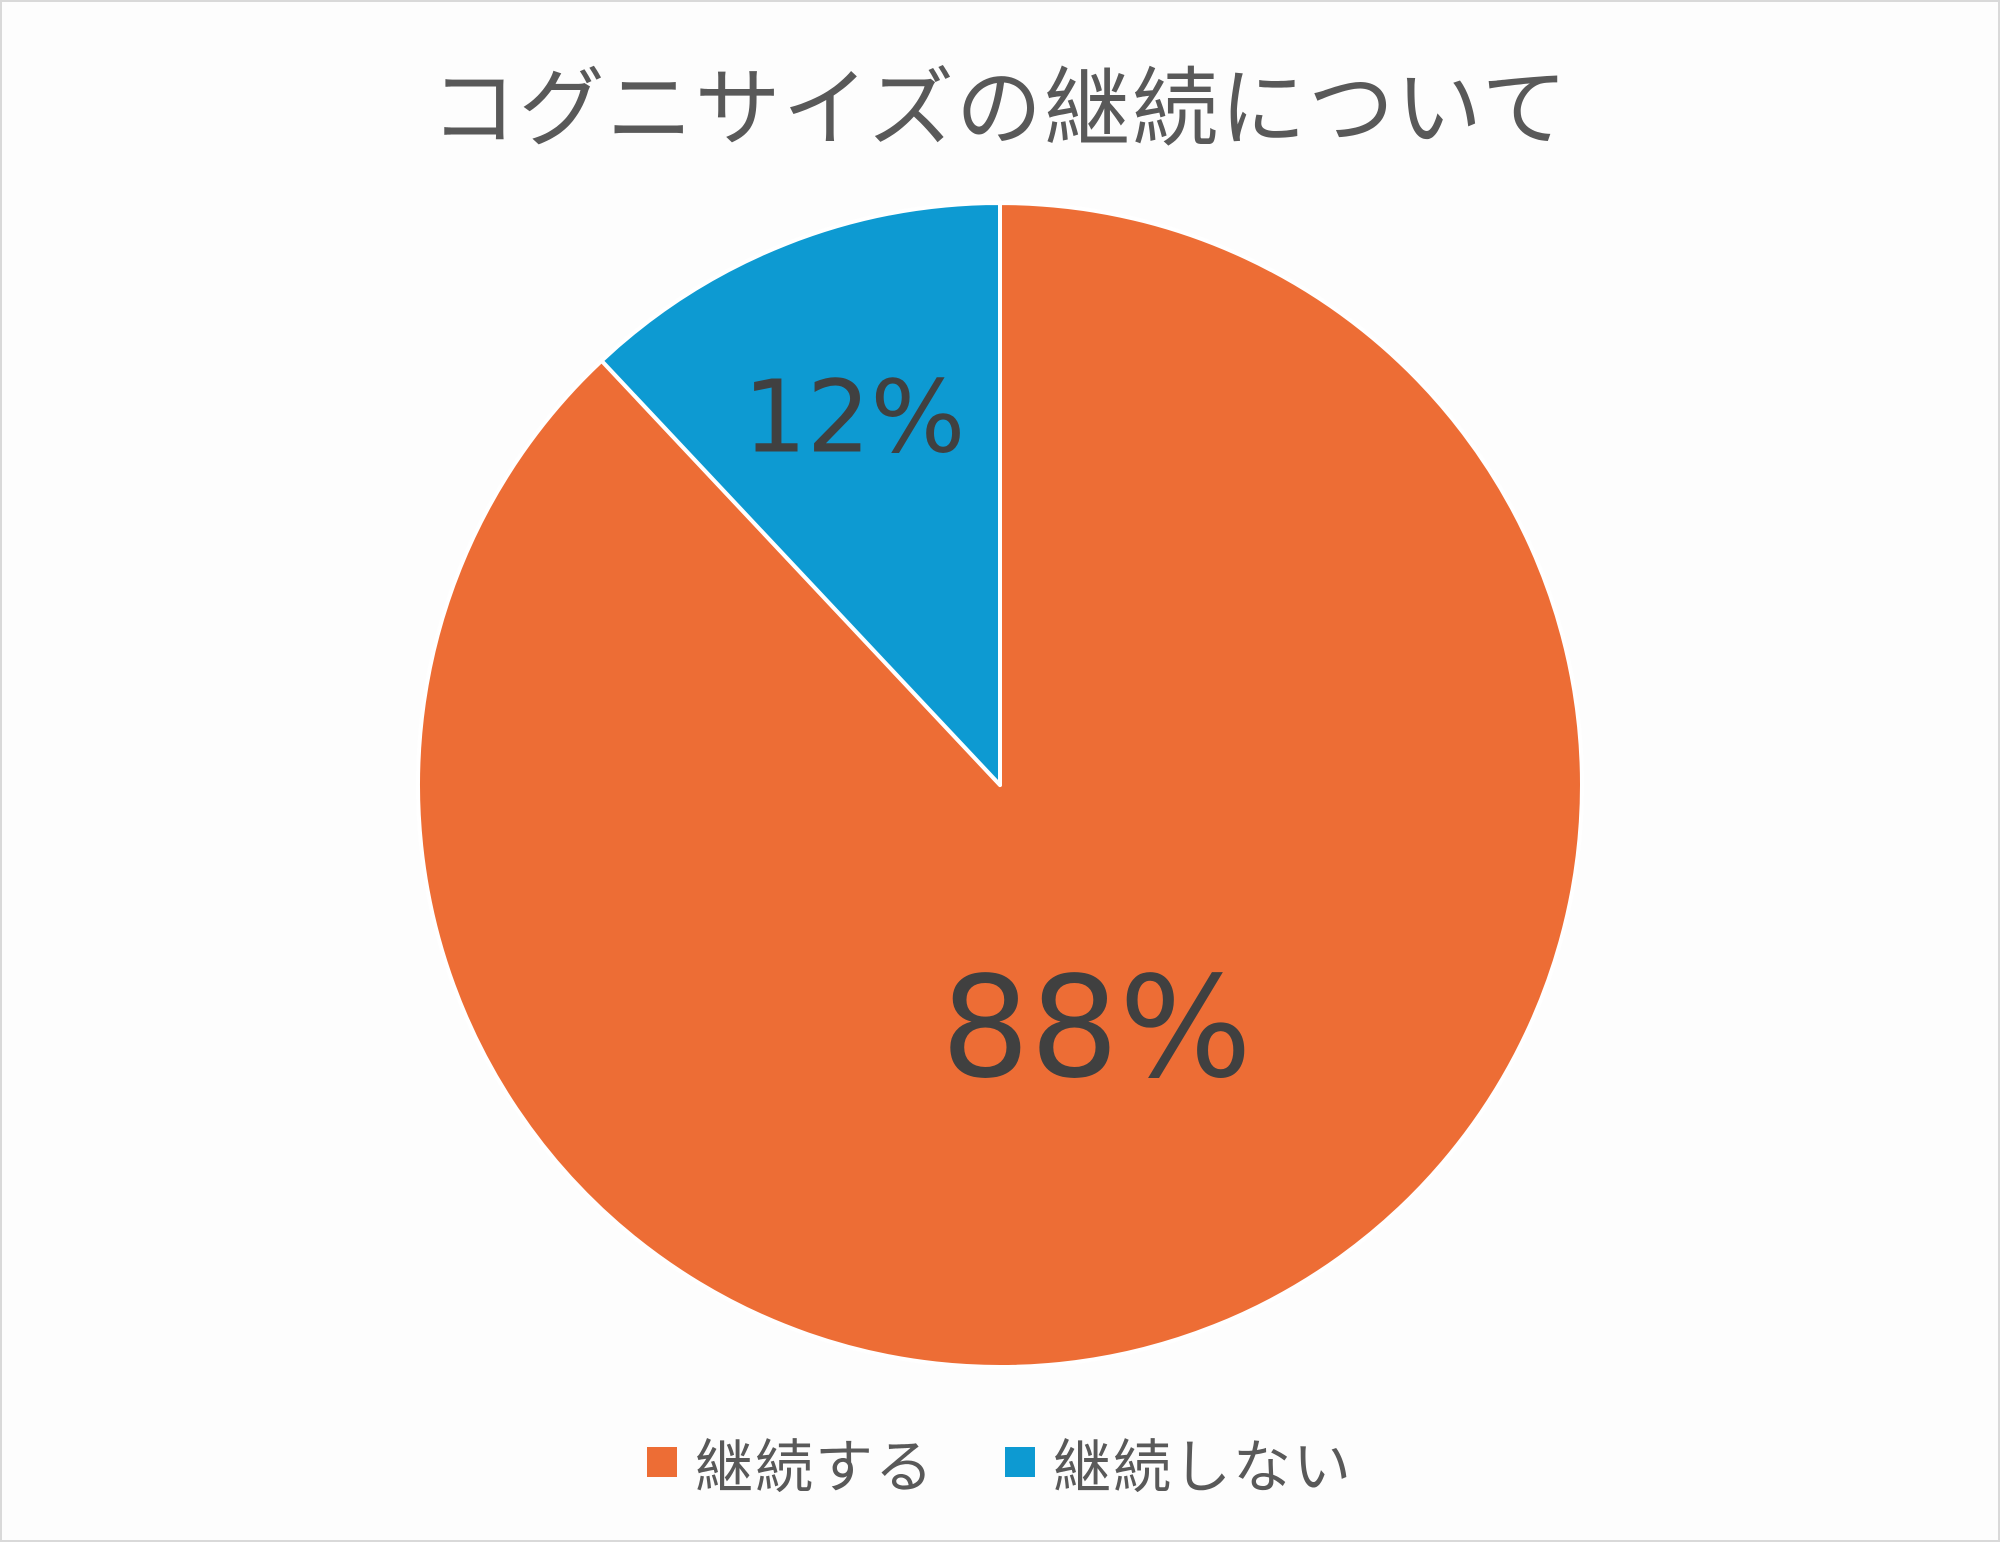  Describe the element at coordinates (1000, 1462) in the screenshot. I see `legend: 継続する 継続しない` at that location.